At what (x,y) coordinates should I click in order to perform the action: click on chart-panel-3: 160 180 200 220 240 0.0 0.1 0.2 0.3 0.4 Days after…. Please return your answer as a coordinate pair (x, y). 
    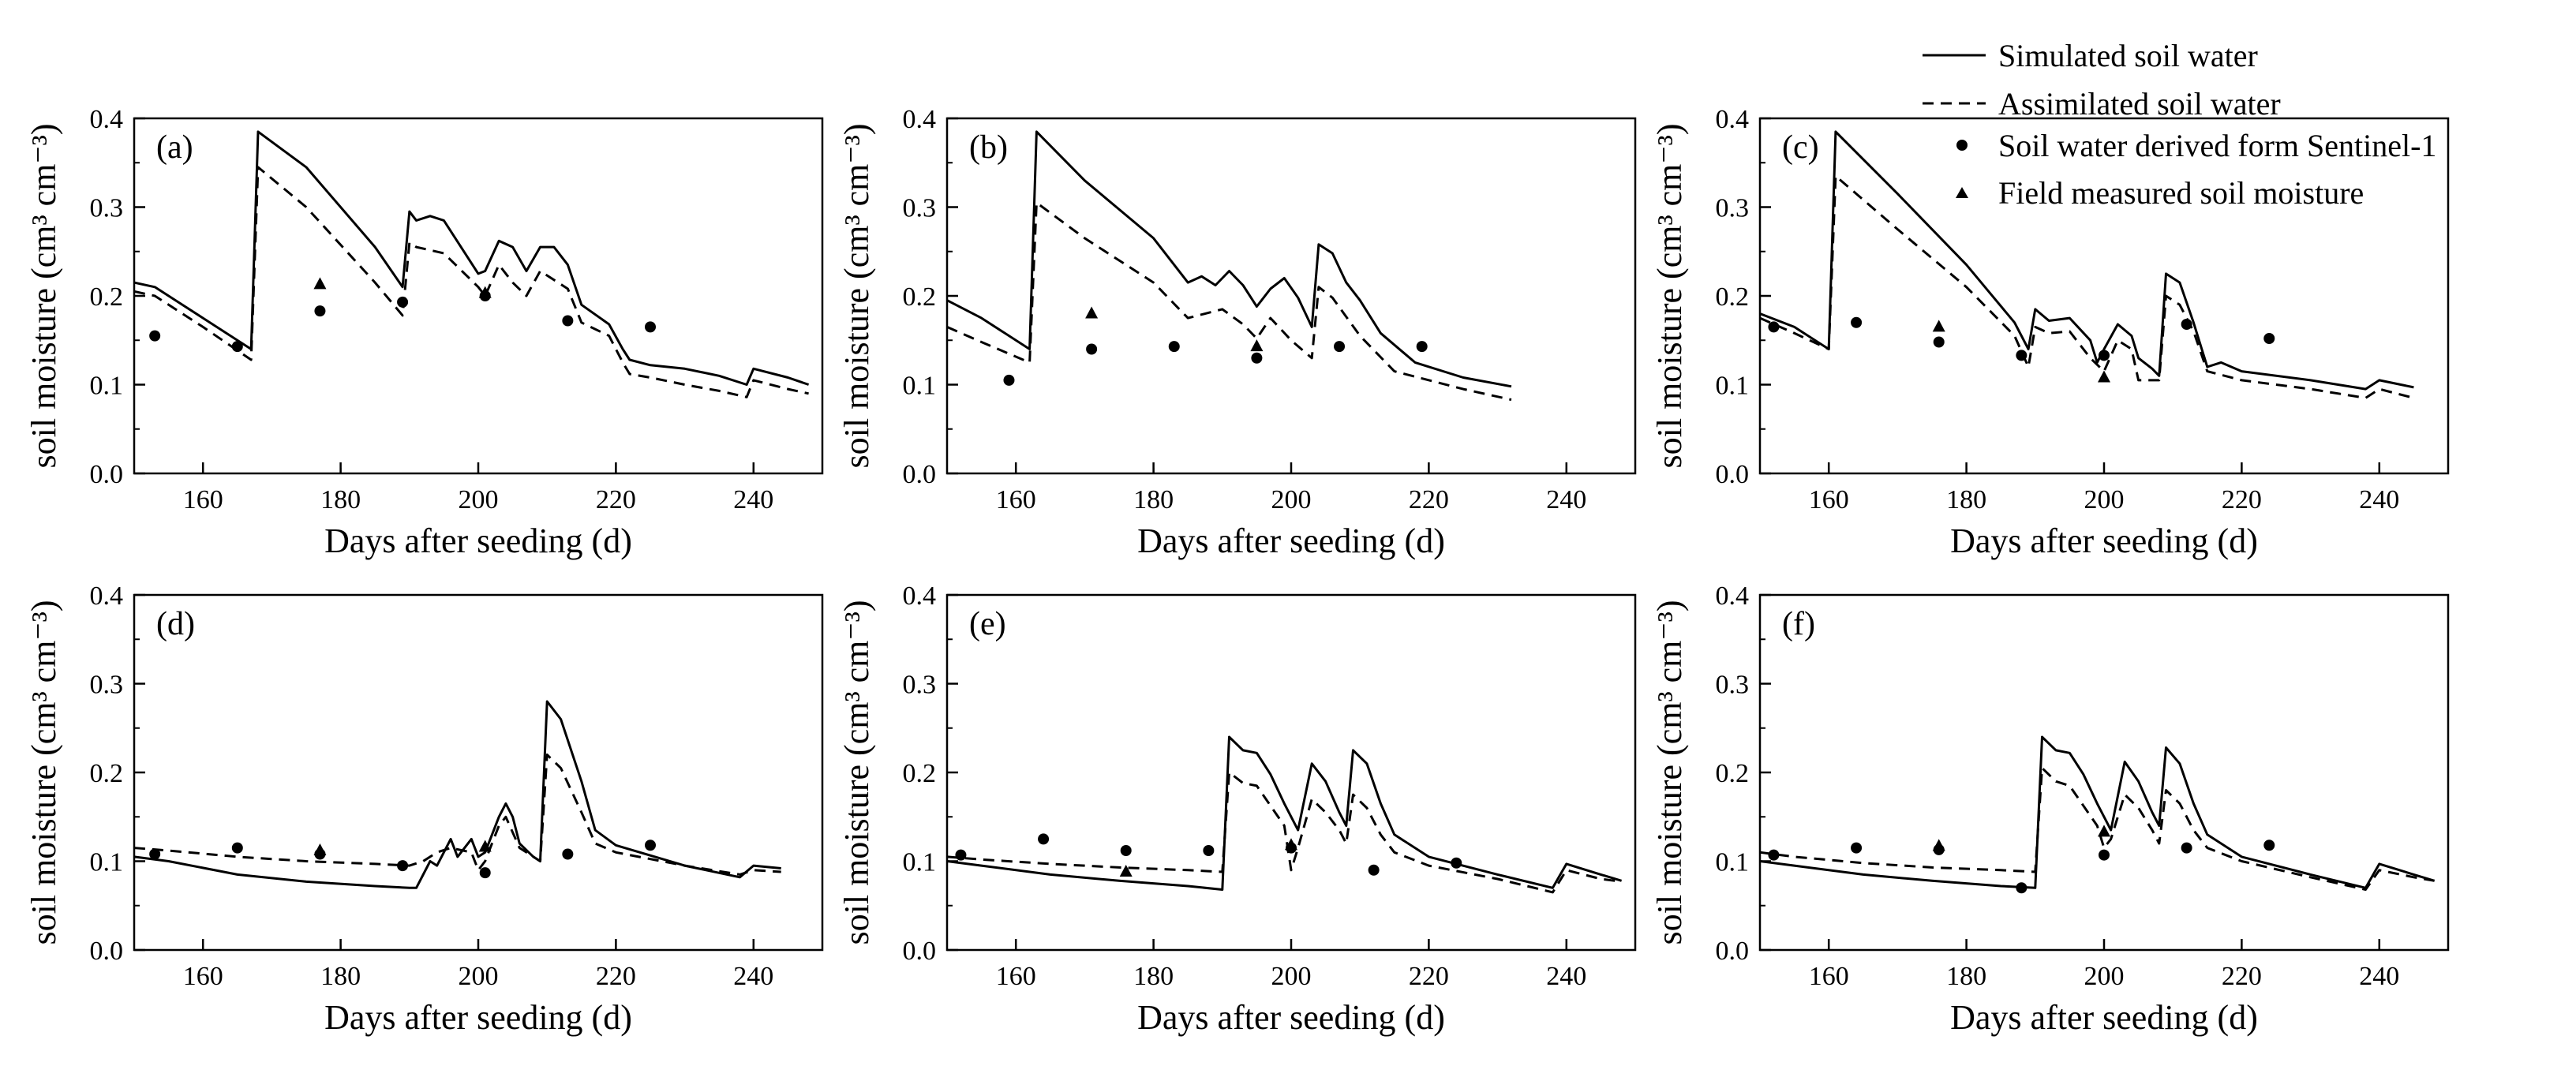
    Looking at the image, I should click on (424, 809).